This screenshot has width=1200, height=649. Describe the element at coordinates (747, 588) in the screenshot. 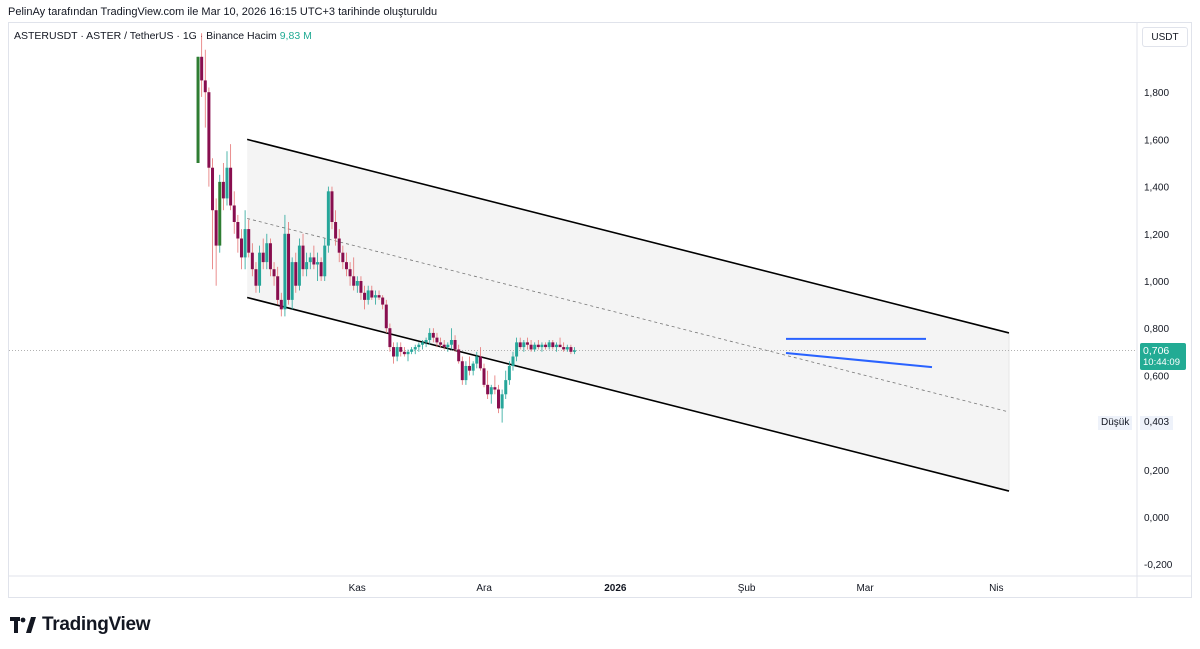

I see `x-tick-label: Şub` at that location.